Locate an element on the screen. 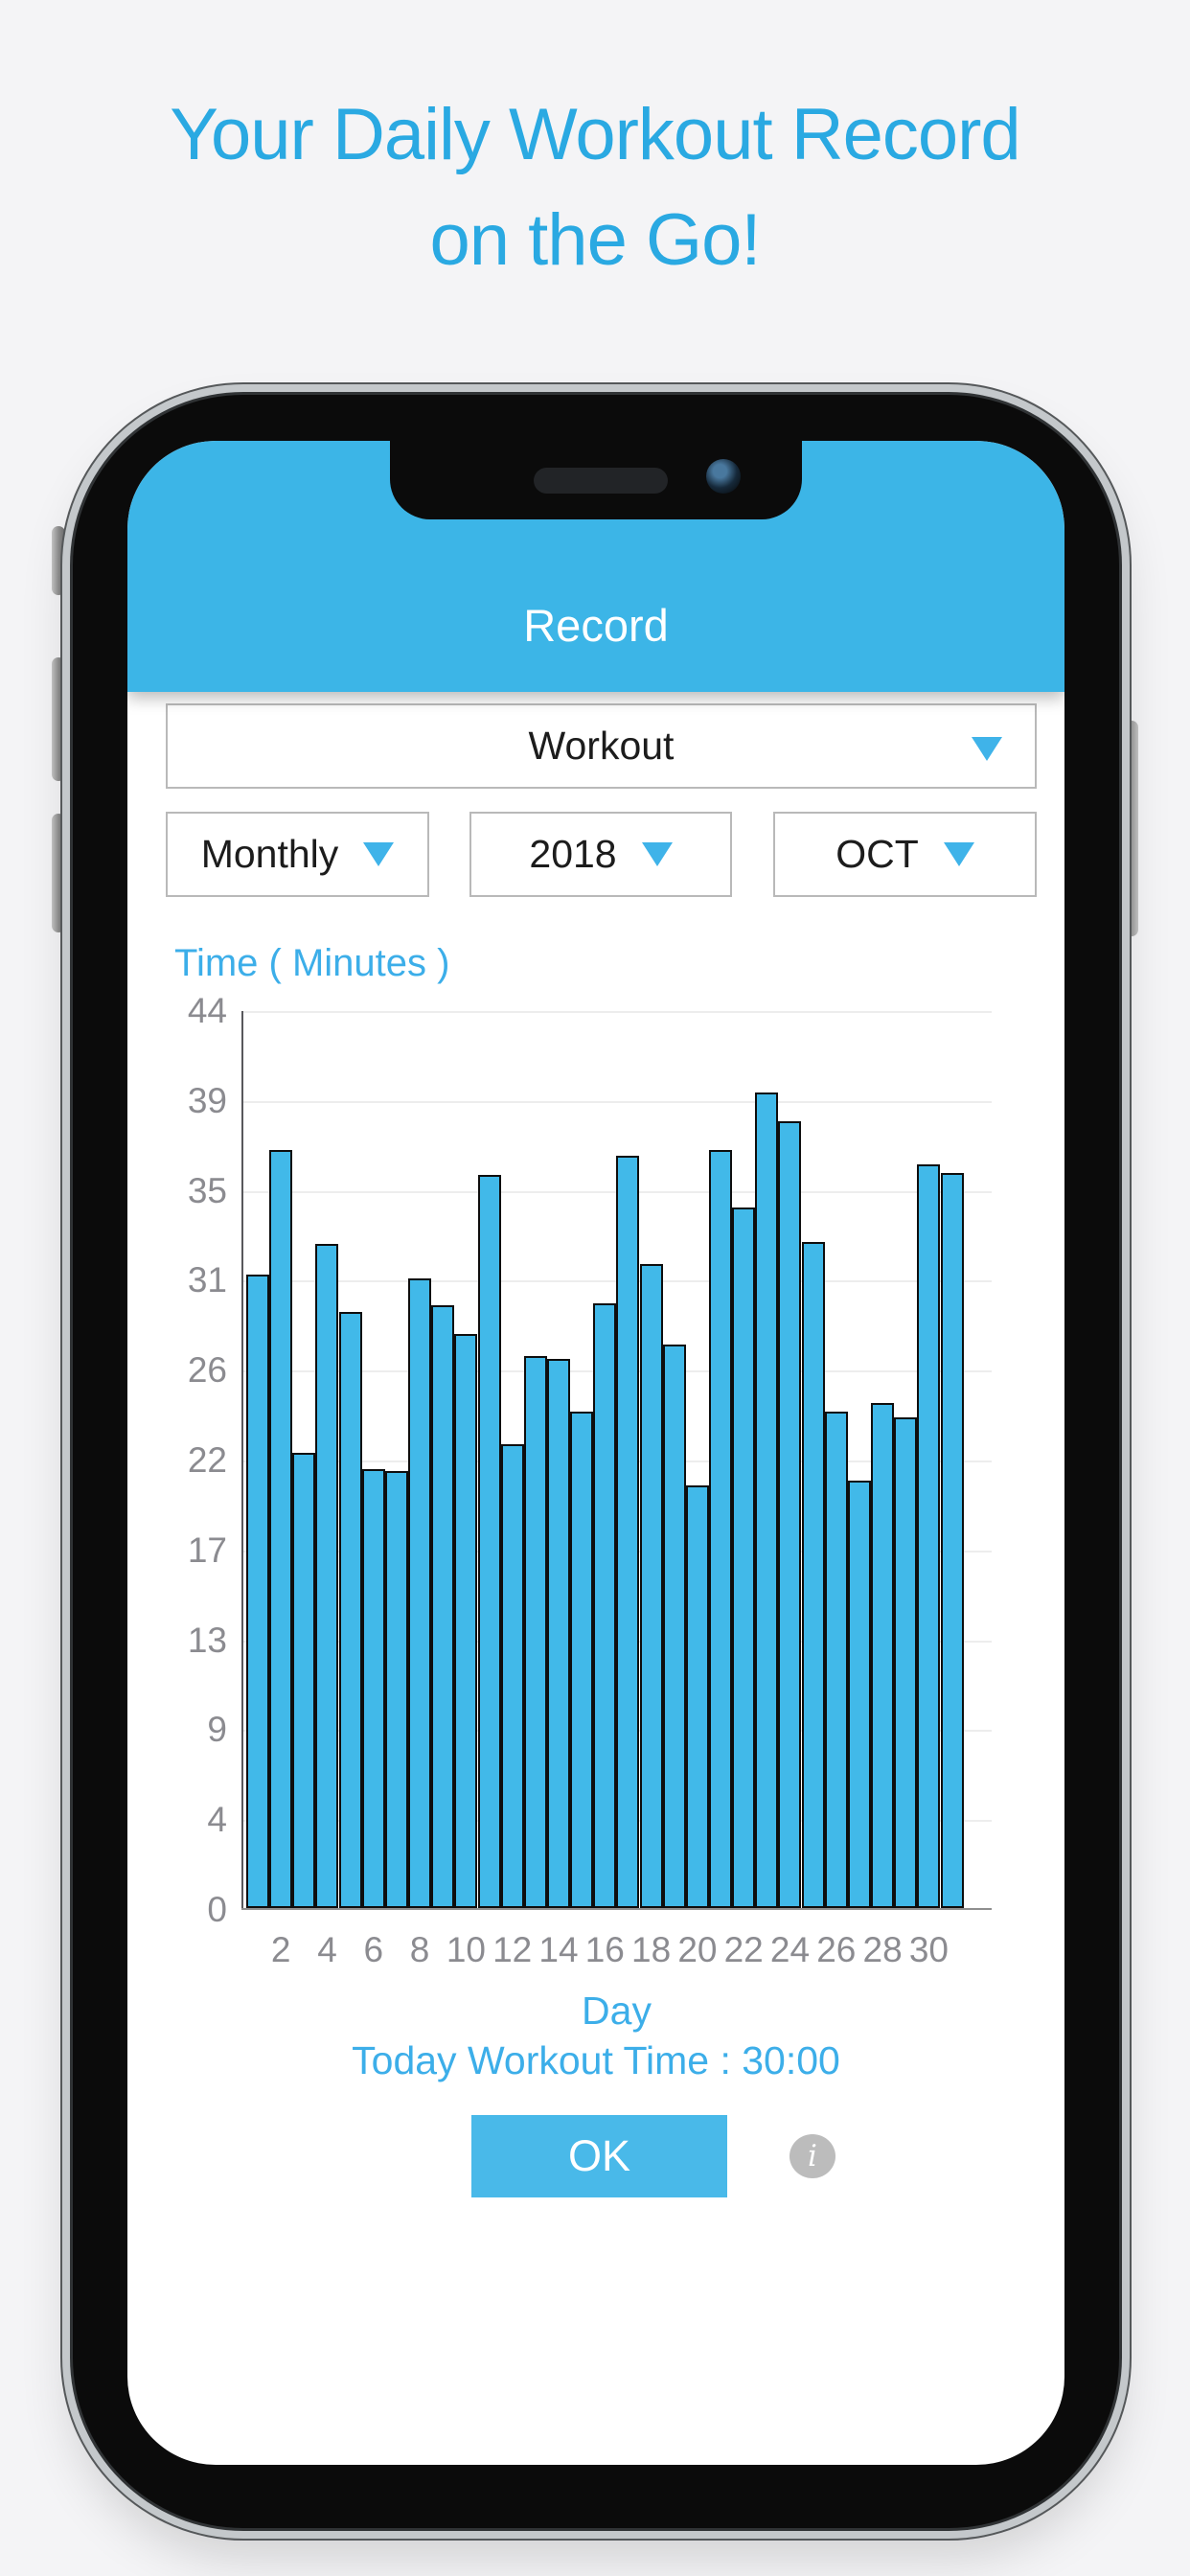  y-tick-label: 22 is located at coordinates (207, 1460).